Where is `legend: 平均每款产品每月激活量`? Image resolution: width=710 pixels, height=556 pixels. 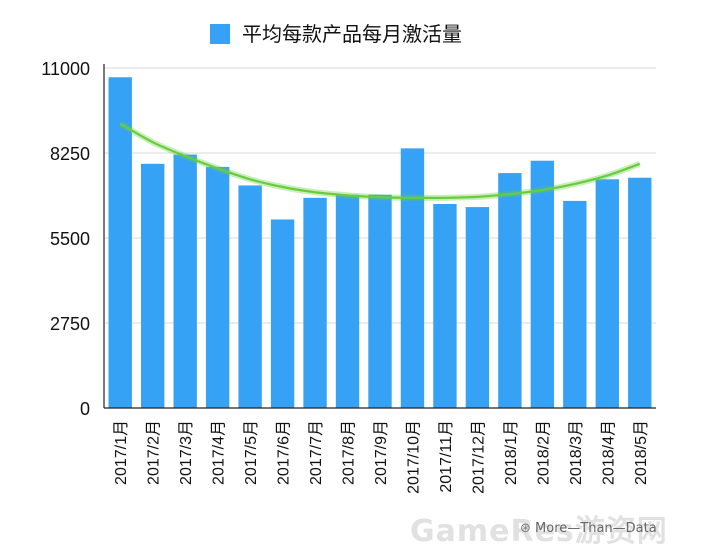
legend: 平均每款产品每月激活量 is located at coordinates (336, 34).